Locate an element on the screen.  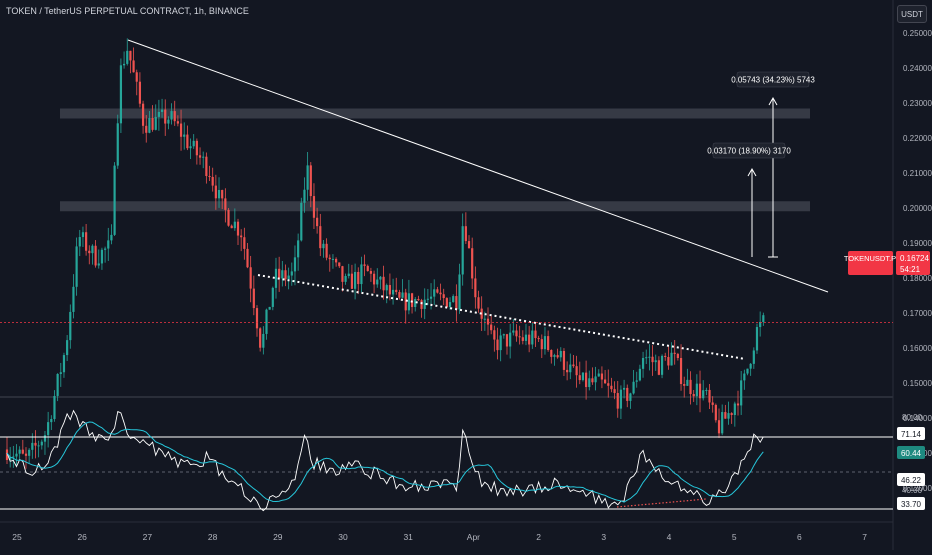
rsi-badge-label: 60.44 is located at coordinates (911, 453).